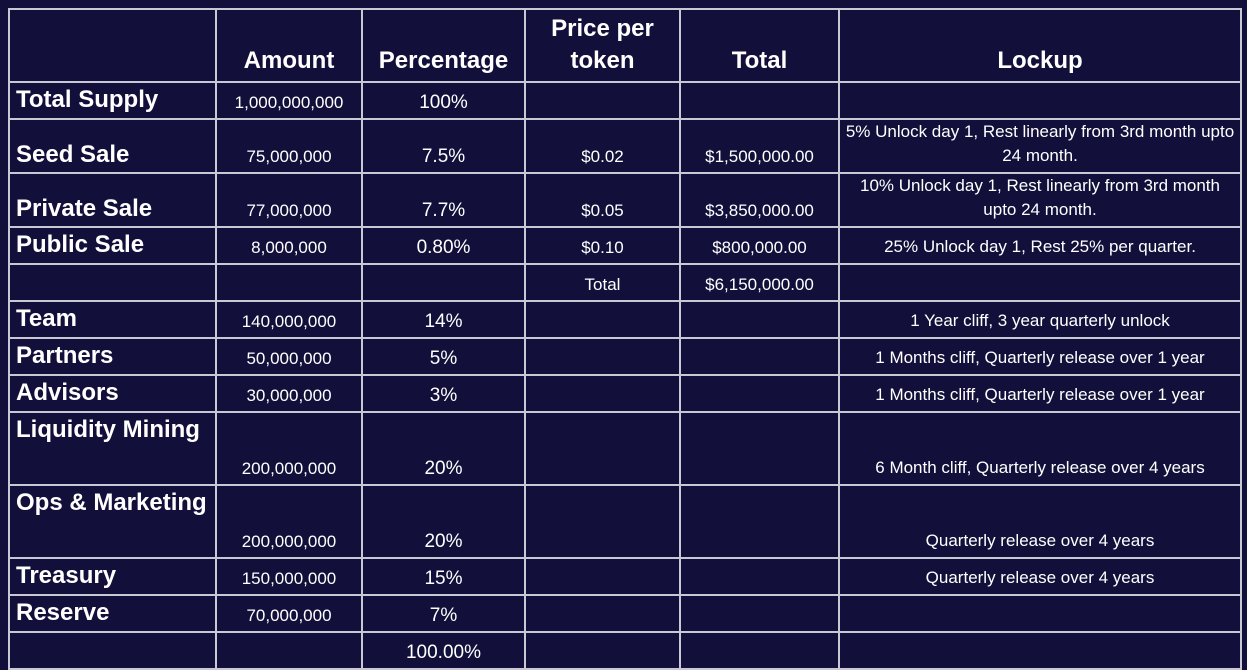 The image size is (1247, 670). What do you see at coordinates (443, 319) in the screenshot?
I see `percentage-cell: 14%` at bounding box center [443, 319].